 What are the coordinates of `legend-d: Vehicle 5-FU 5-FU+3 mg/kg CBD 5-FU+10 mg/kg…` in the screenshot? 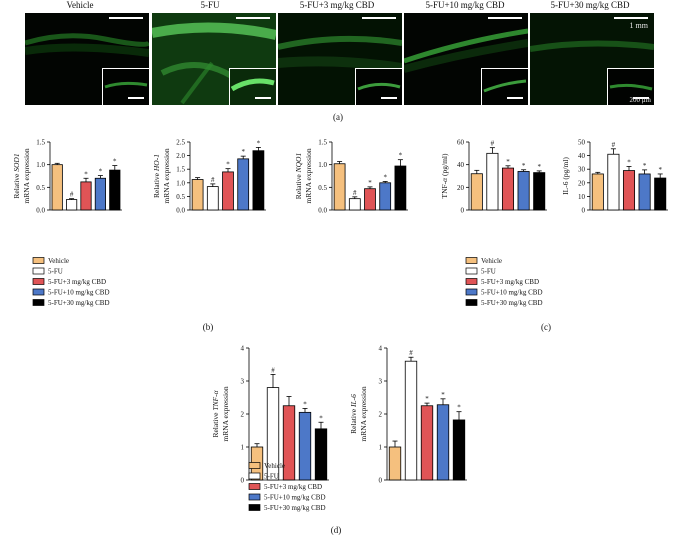 It's located at (287, 487).